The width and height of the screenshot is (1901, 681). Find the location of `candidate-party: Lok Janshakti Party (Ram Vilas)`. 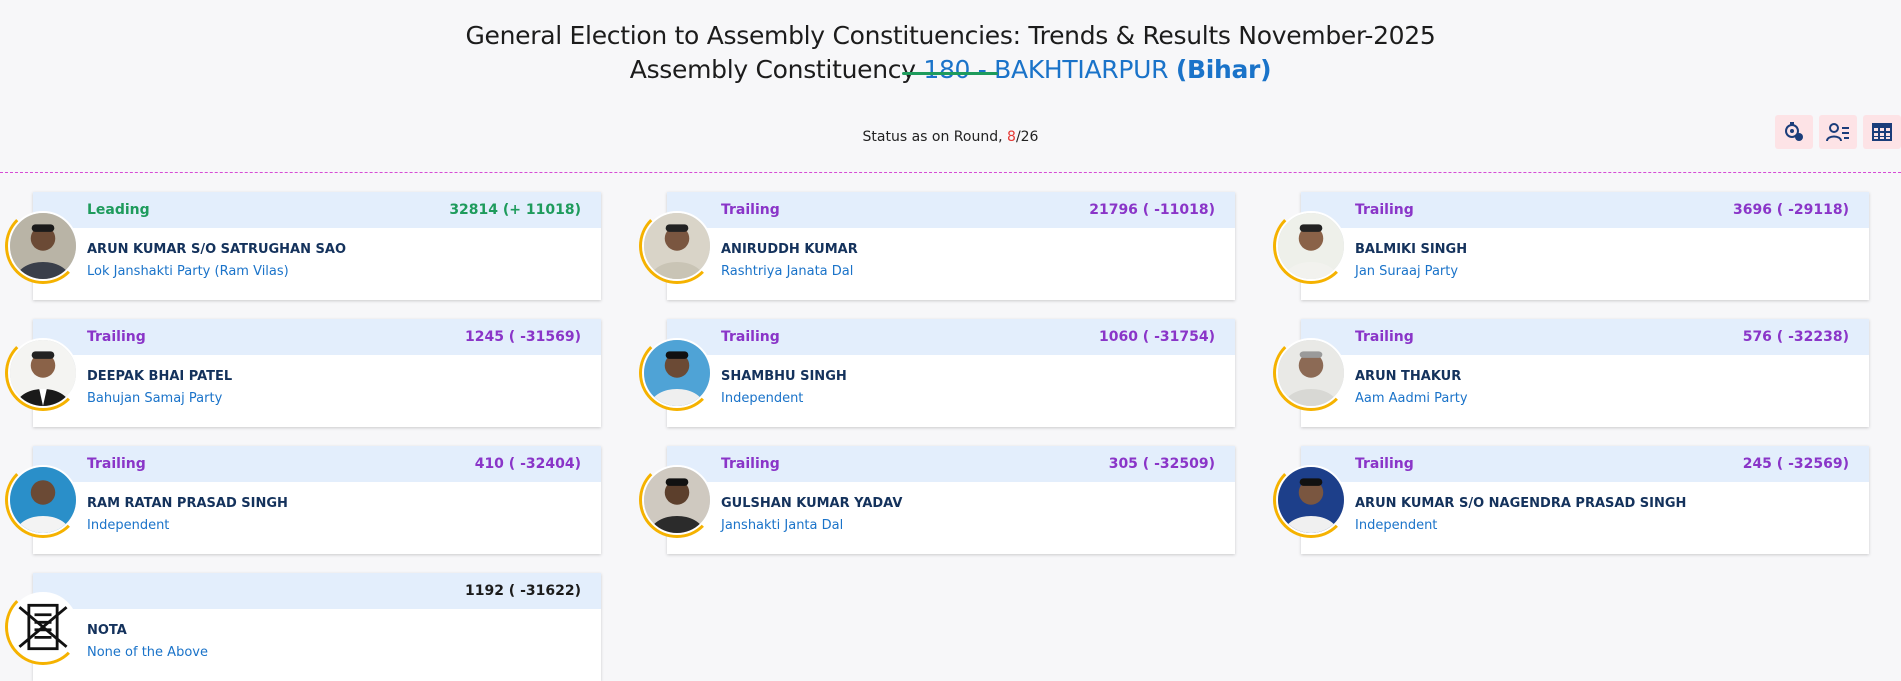

candidate-party: Lok Janshakti Party (Ram Vilas) is located at coordinates (188, 271).